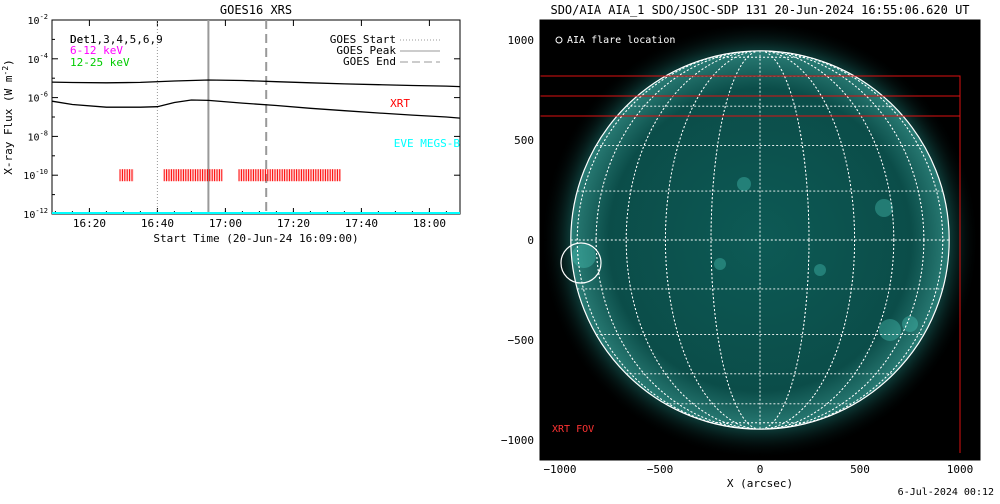 The image size is (1000, 504). What do you see at coordinates (255, 238) in the screenshot?
I see `left-x-label: Start Time (20-Jun-24 16:09:00)` at bounding box center [255, 238].